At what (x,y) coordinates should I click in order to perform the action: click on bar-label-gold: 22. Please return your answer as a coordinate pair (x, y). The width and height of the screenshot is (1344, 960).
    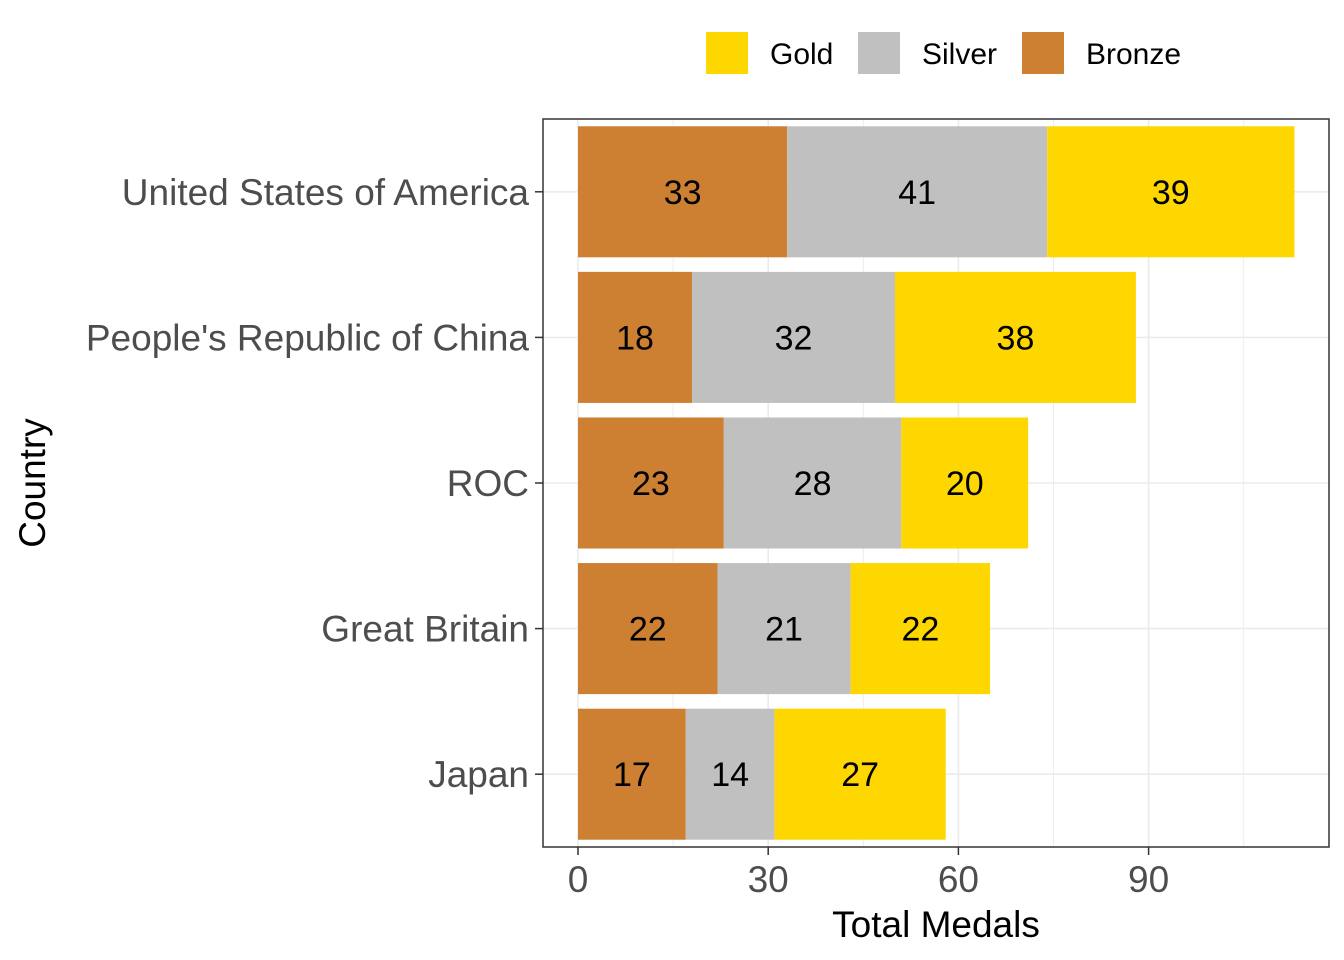
    Looking at the image, I should click on (920, 630).